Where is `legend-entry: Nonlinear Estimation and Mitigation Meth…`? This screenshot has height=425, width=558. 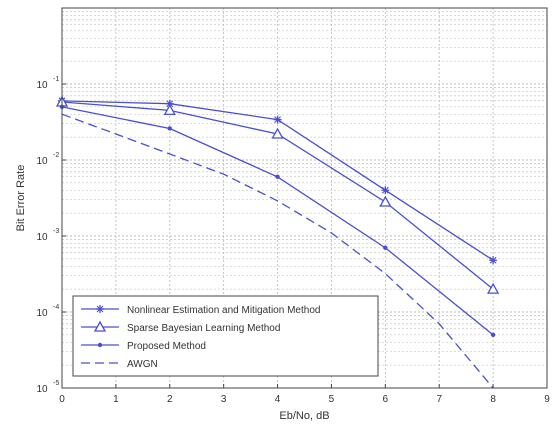
legend-entry: Nonlinear Estimation and Mitigation Meth… is located at coordinates (200, 310).